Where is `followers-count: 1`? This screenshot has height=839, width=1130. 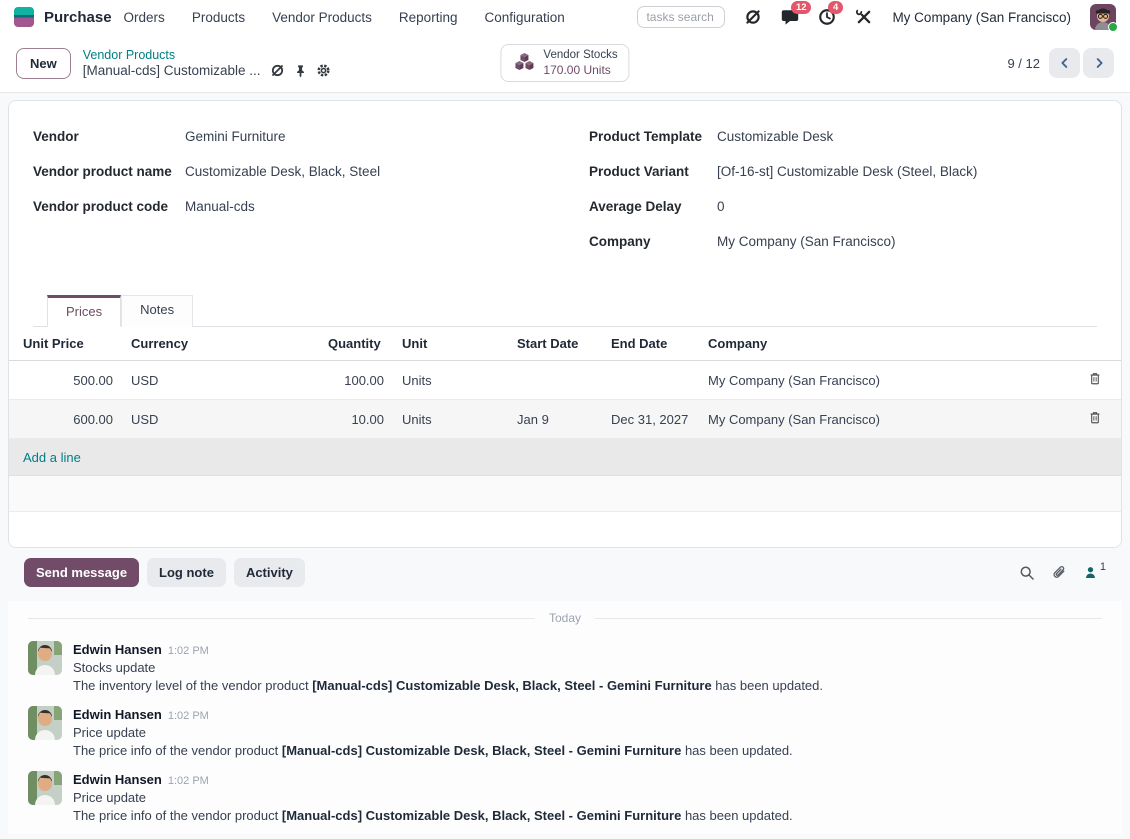
followers-count: 1 is located at coordinates (1102, 567).